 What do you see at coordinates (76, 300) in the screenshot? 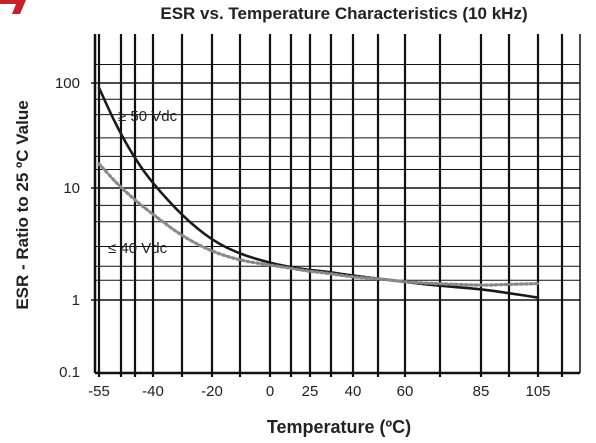
I see `y-tick-label: 1` at bounding box center [76, 300].